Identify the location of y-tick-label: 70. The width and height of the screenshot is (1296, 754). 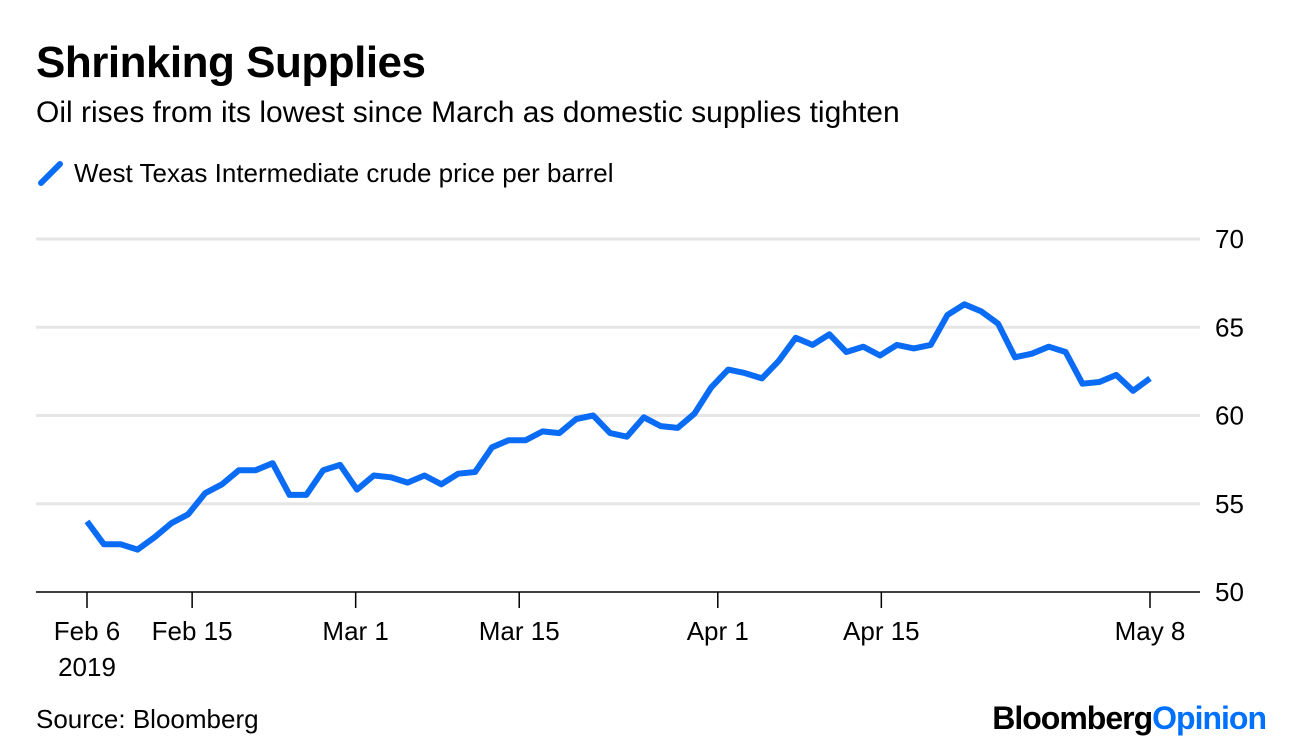
(1229, 239).